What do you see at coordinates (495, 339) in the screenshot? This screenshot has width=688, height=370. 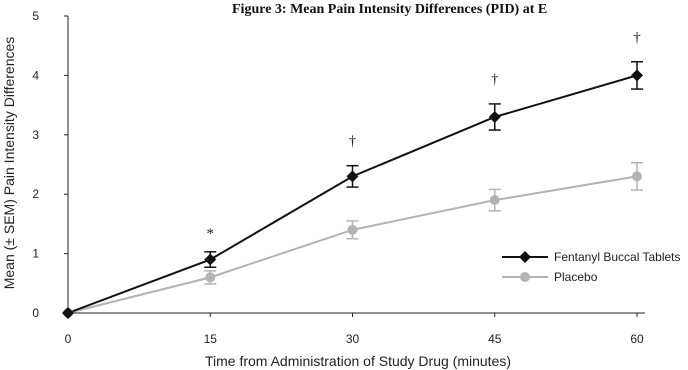 I see `x-tick-label: 45` at bounding box center [495, 339].